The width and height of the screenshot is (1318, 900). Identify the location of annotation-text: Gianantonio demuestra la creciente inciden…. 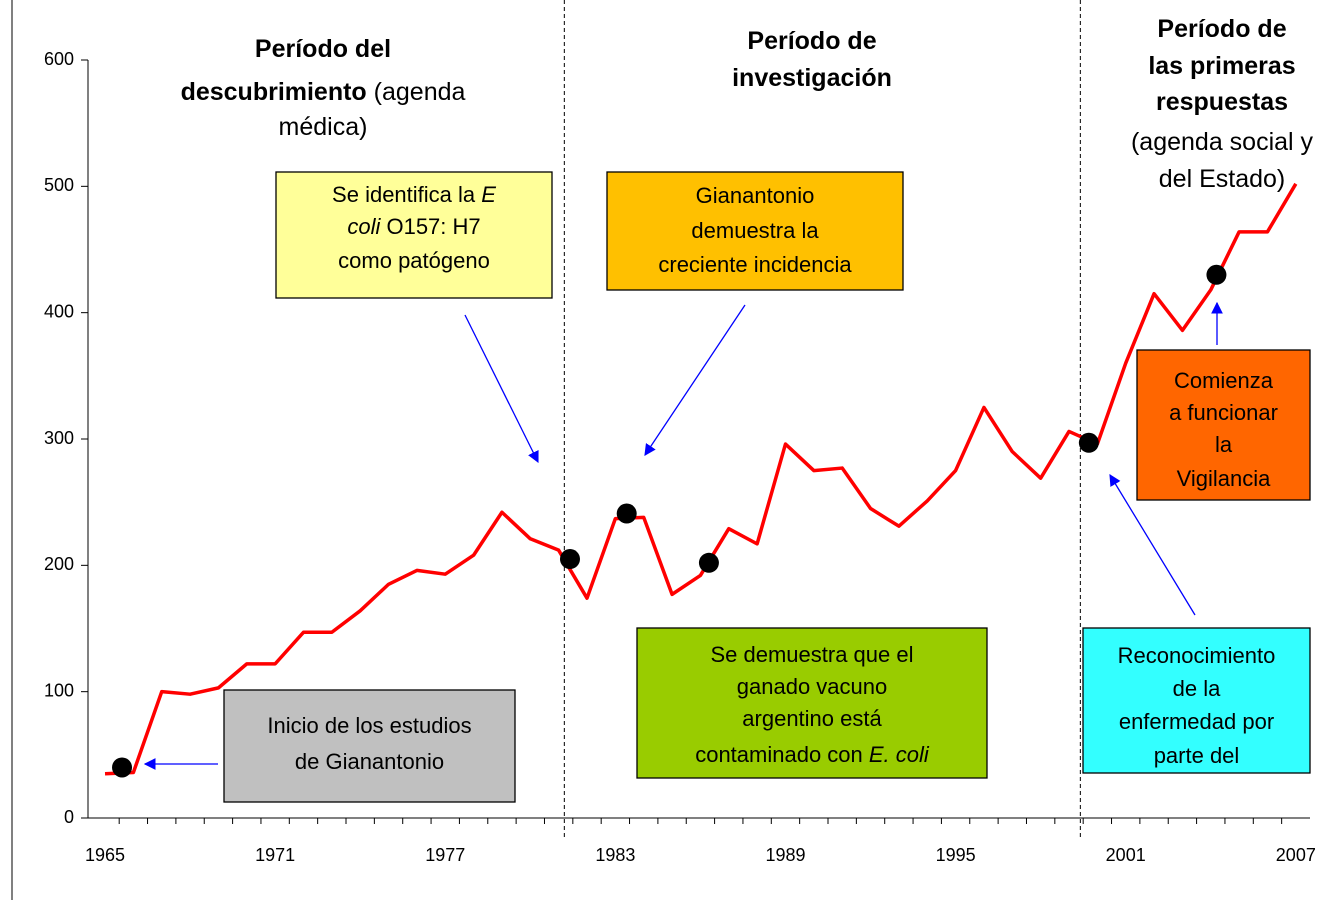
(755, 230).